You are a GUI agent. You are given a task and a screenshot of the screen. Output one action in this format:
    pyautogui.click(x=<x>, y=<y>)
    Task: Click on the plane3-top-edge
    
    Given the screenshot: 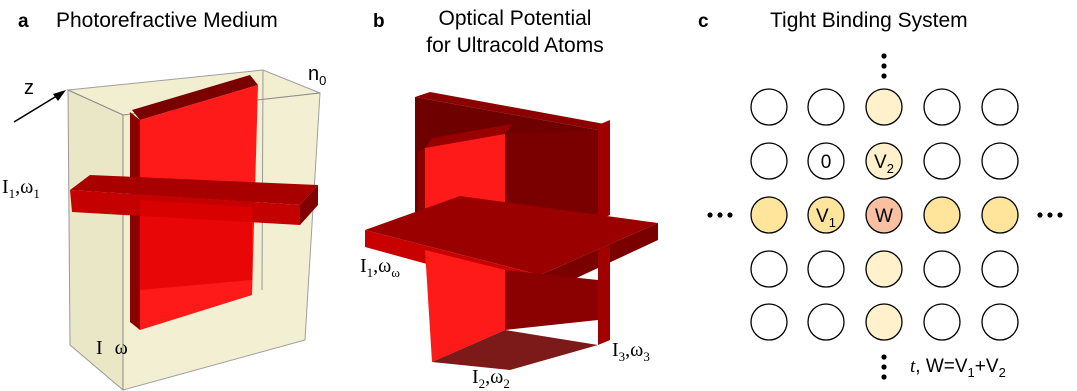 What is the action you would take?
    pyautogui.click(x=512, y=111)
    